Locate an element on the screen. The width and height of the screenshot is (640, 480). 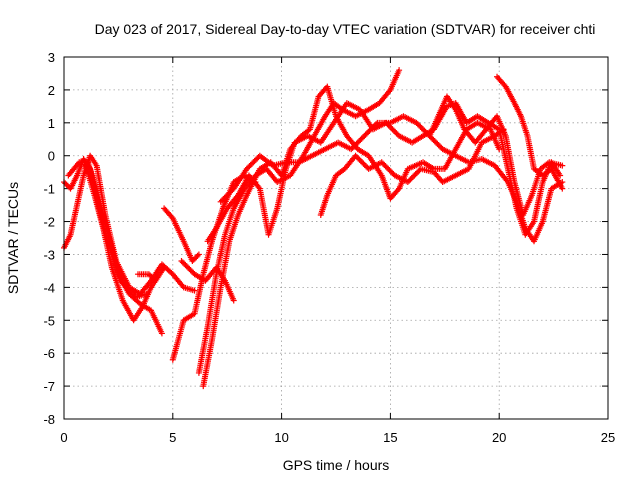
y-axis-label: SDTVAR / TECUs is located at coordinates (13, 238).